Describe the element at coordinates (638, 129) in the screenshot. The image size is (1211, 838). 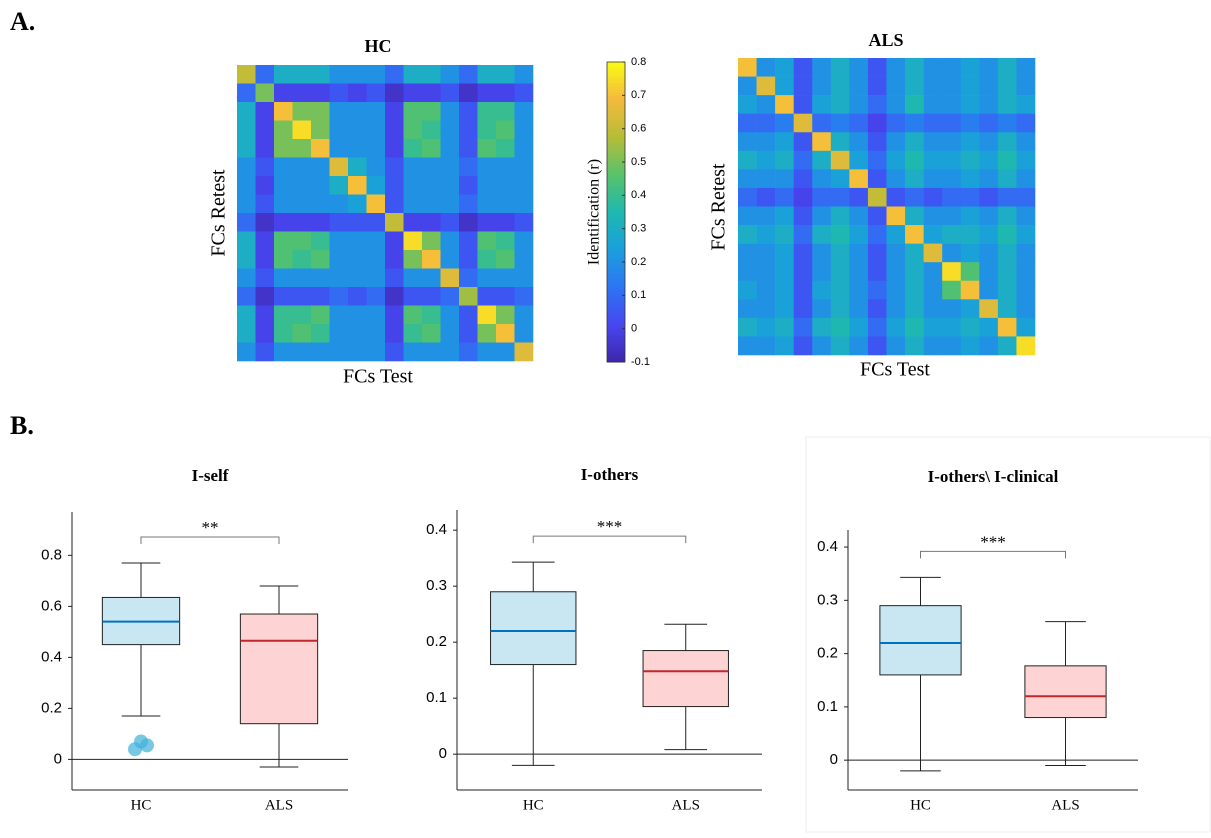
I see `colorbar-tick-label: 0.6` at that location.